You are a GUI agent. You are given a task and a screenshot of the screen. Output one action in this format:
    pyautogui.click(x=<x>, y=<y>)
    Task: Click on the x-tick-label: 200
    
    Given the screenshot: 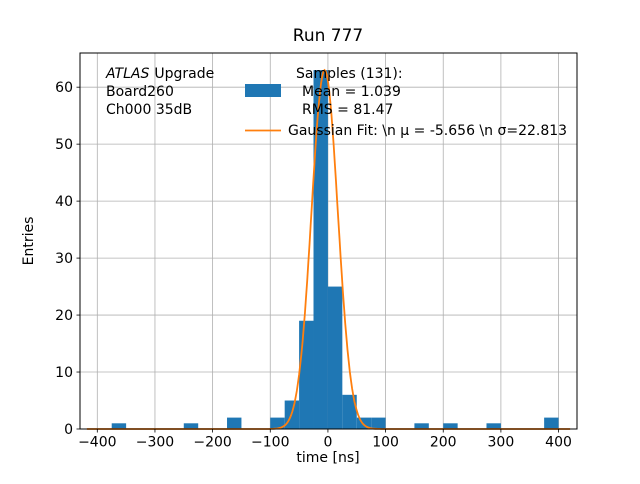 What is the action you would take?
    pyautogui.click(x=443, y=443)
    